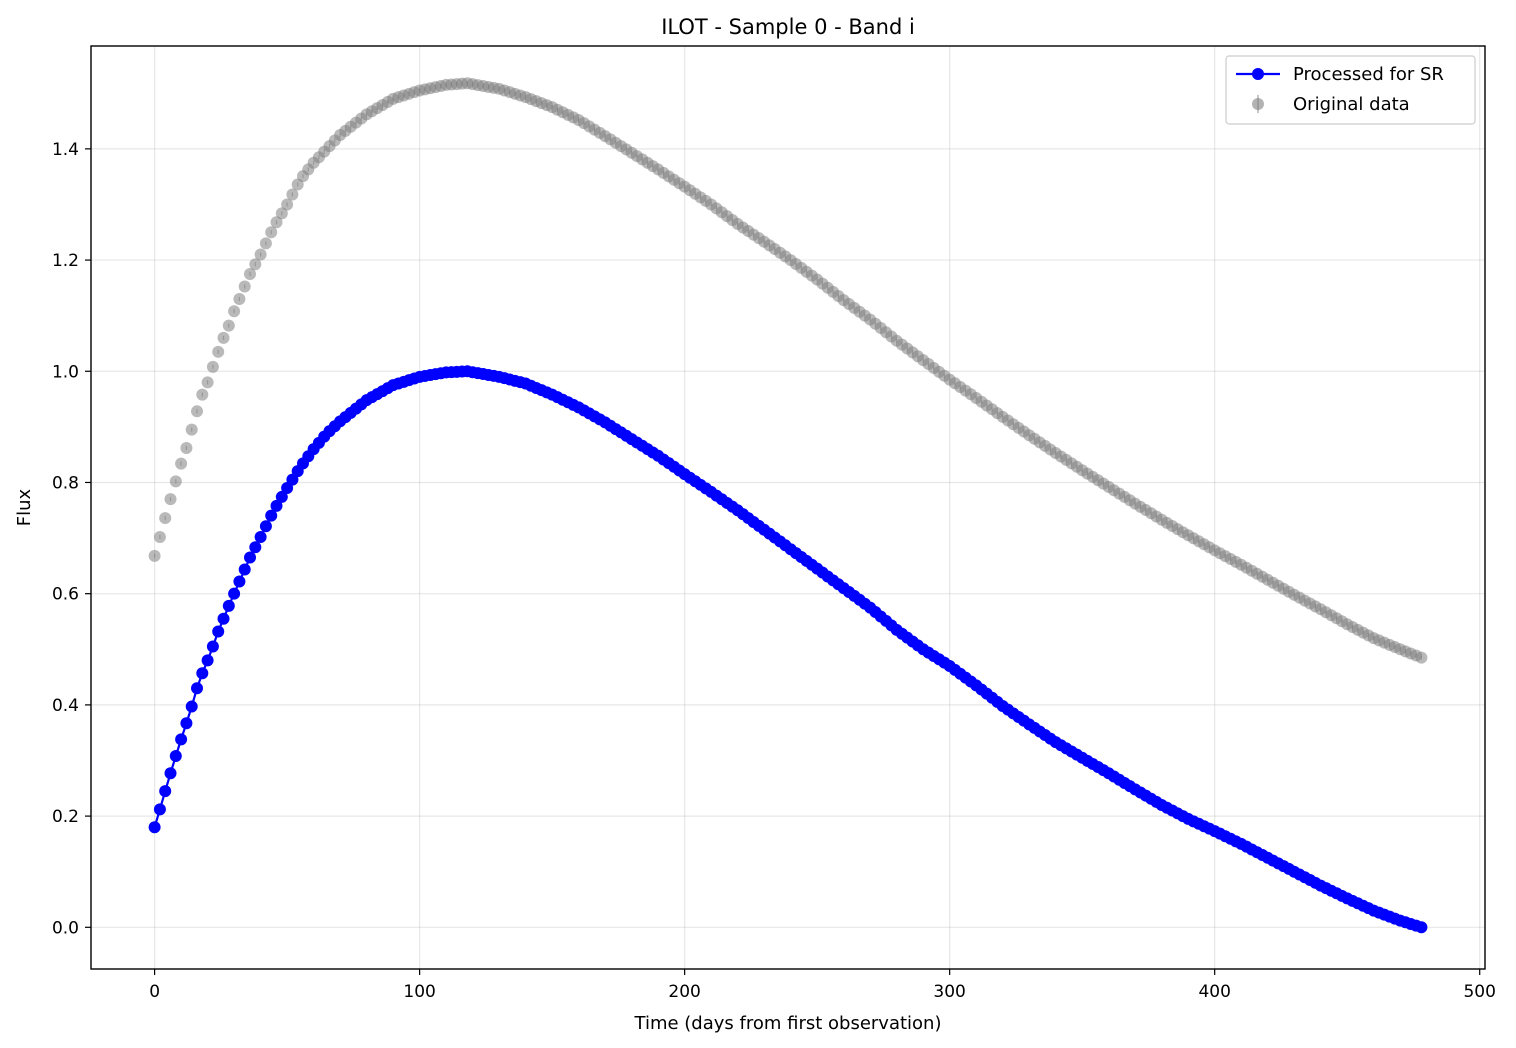 The image size is (1516, 1048). I want to click on y-tick-label: 1.4, so click(65, 150).